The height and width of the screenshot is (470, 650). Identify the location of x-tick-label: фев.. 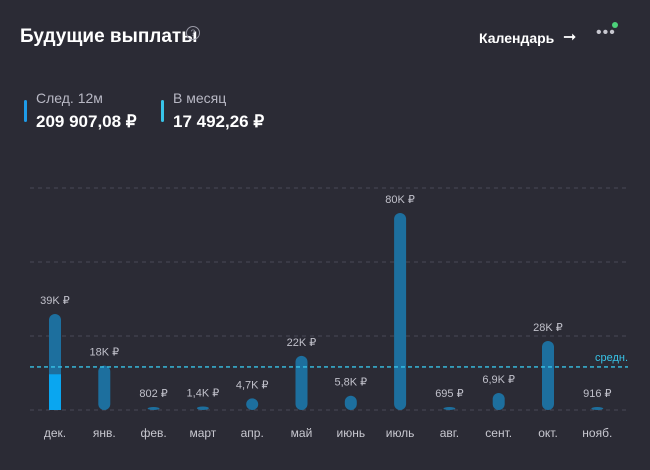
(153, 433).